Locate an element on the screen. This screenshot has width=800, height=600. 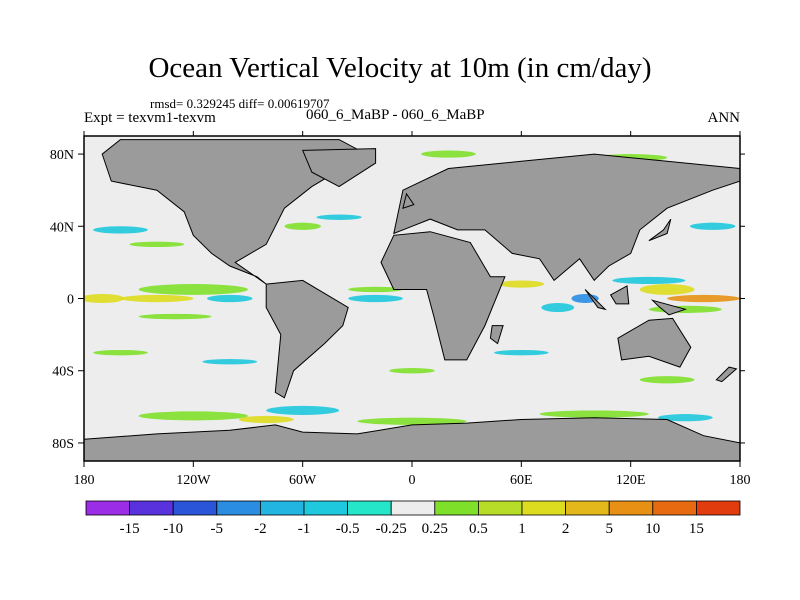
colorbar-label: 2 is located at coordinates (566, 529).